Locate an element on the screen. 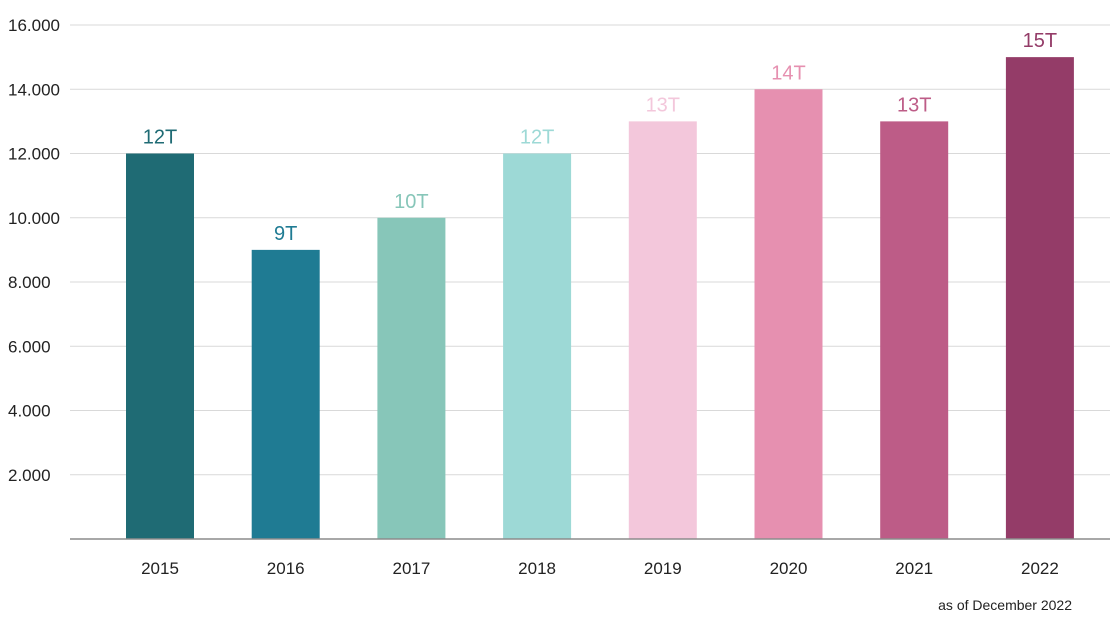  bar-2018 is located at coordinates (537, 346).